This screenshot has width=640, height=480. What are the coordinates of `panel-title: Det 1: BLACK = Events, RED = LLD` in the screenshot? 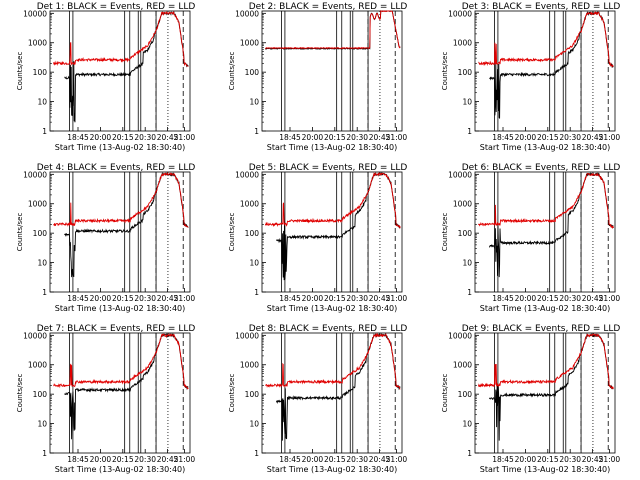 It's located at (116, 7).